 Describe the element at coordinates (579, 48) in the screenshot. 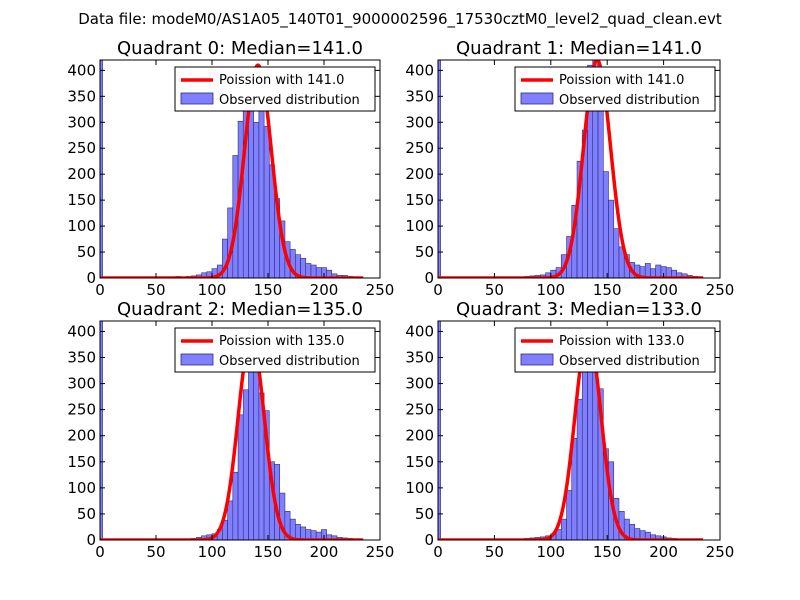

I see `chart-title: Quadrant 1: Median=141.0` at that location.